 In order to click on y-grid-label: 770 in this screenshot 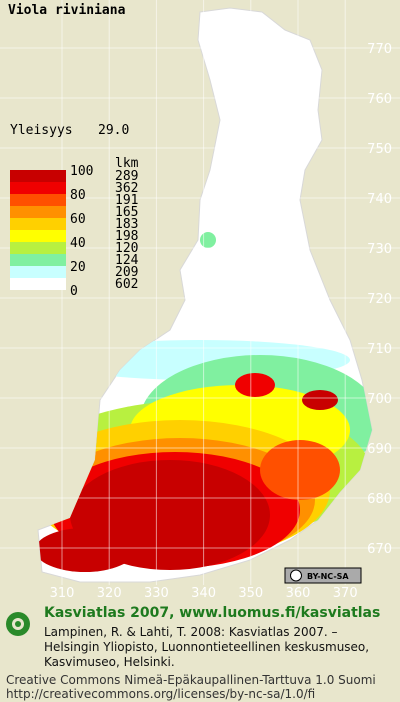, I will do `click(379, 49)`.